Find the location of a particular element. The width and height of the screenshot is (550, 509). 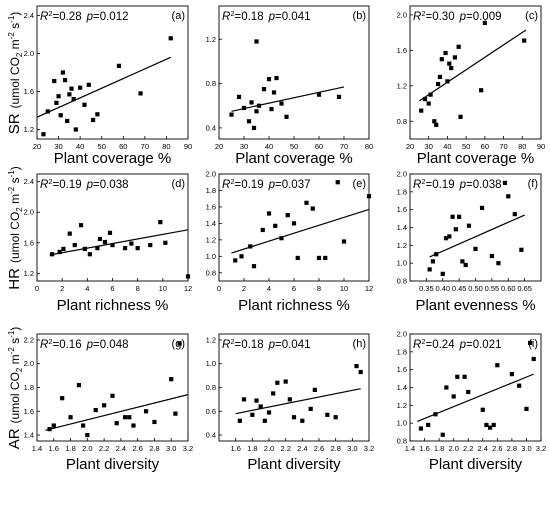

x-tick-label: 20 is located at coordinates (37, 146).